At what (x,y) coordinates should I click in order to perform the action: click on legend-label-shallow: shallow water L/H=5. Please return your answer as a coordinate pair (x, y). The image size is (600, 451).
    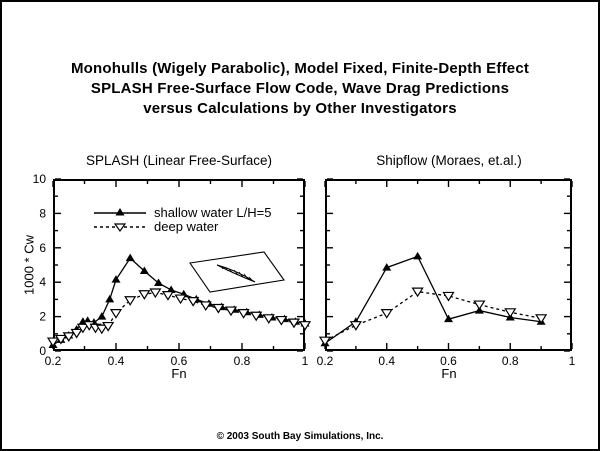
    Looking at the image, I should click on (213, 212).